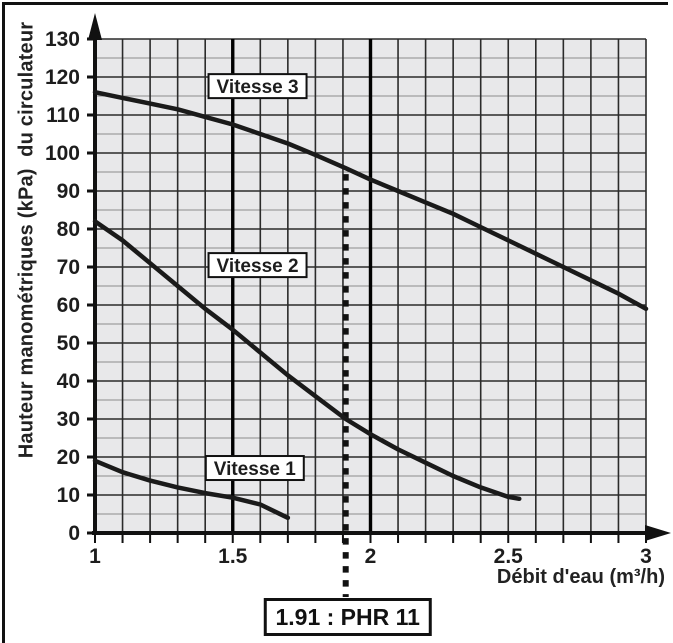 The image size is (673, 643). What do you see at coordinates (68, 381) in the screenshot?
I see `y-tick-label: 40` at bounding box center [68, 381].